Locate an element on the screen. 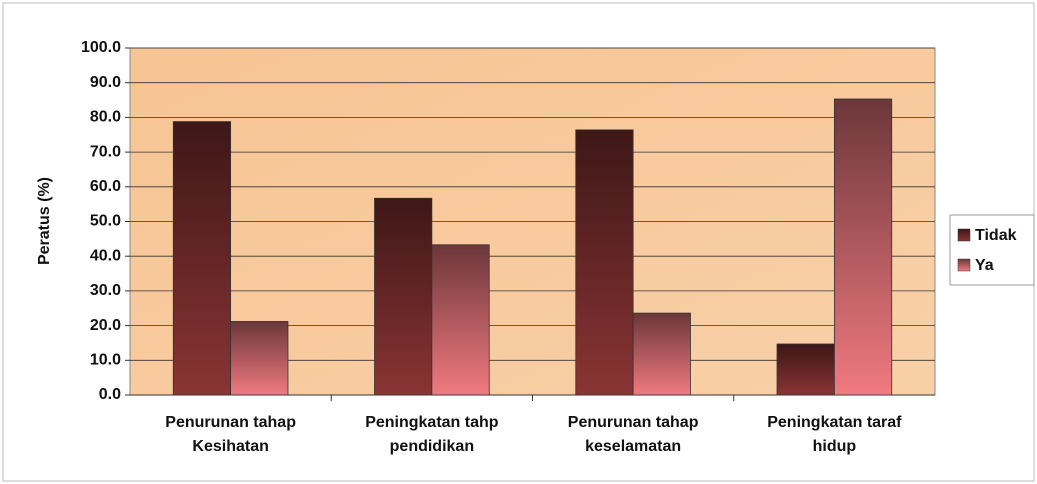  y-tick-label: 90.0 is located at coordinates (105, 82).